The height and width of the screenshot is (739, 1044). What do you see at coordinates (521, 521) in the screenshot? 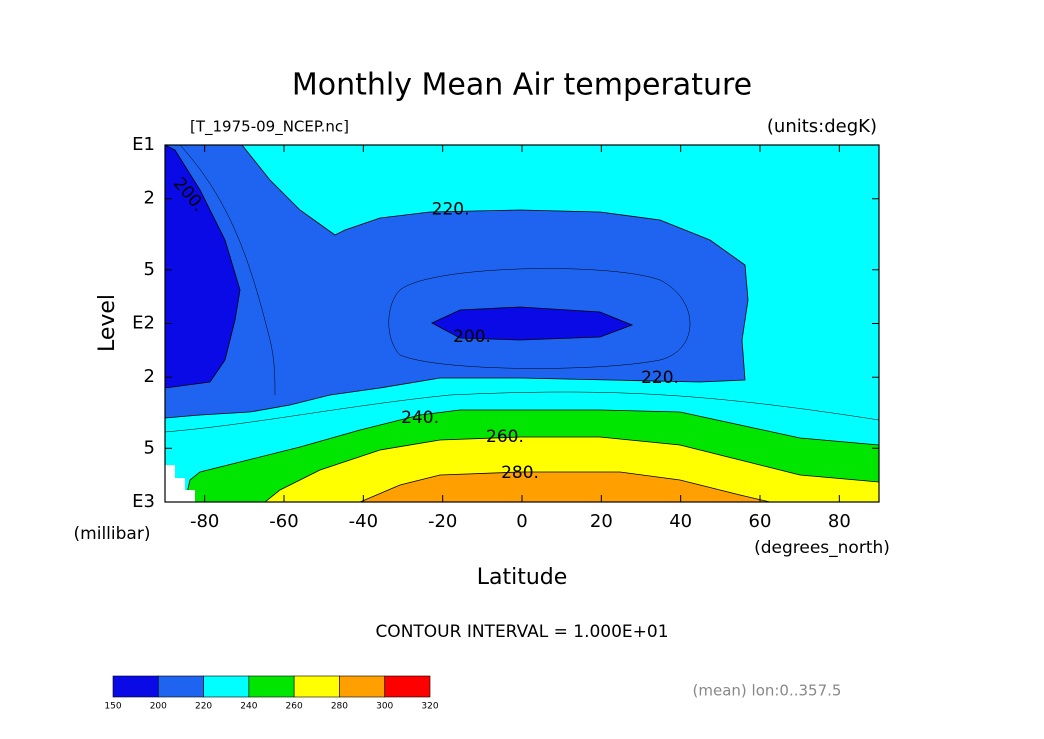
I see `x-tick-label: 0` at bounding box center [521, 521].